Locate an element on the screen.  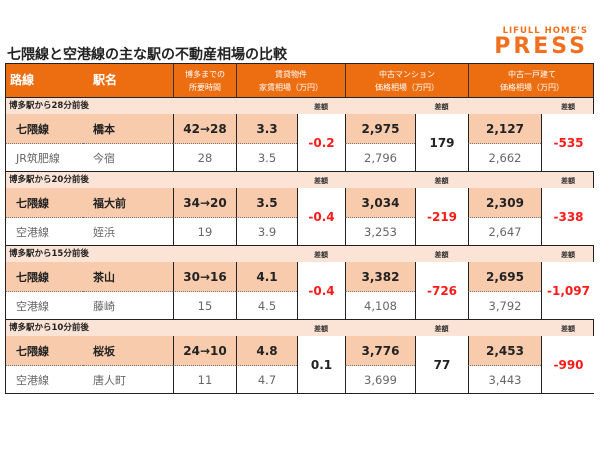
main-house: 2,127 is located at coordinates (504, 129).